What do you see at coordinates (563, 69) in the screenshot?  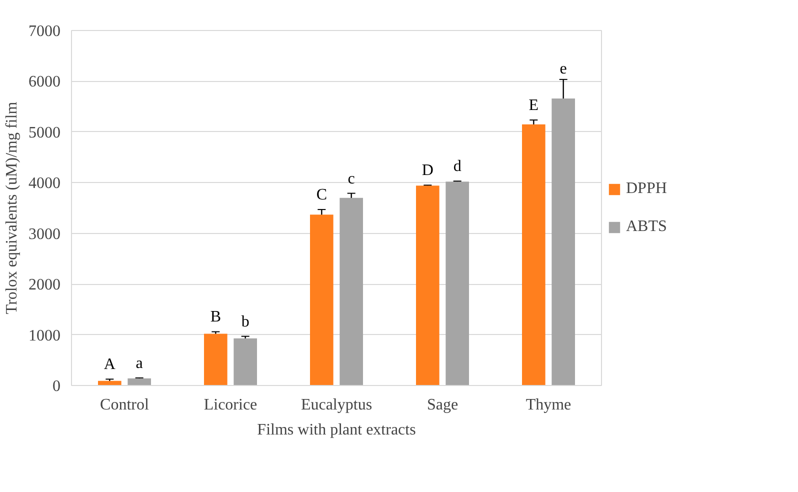 I see `data-label: e` at bounding box center [563, 69].